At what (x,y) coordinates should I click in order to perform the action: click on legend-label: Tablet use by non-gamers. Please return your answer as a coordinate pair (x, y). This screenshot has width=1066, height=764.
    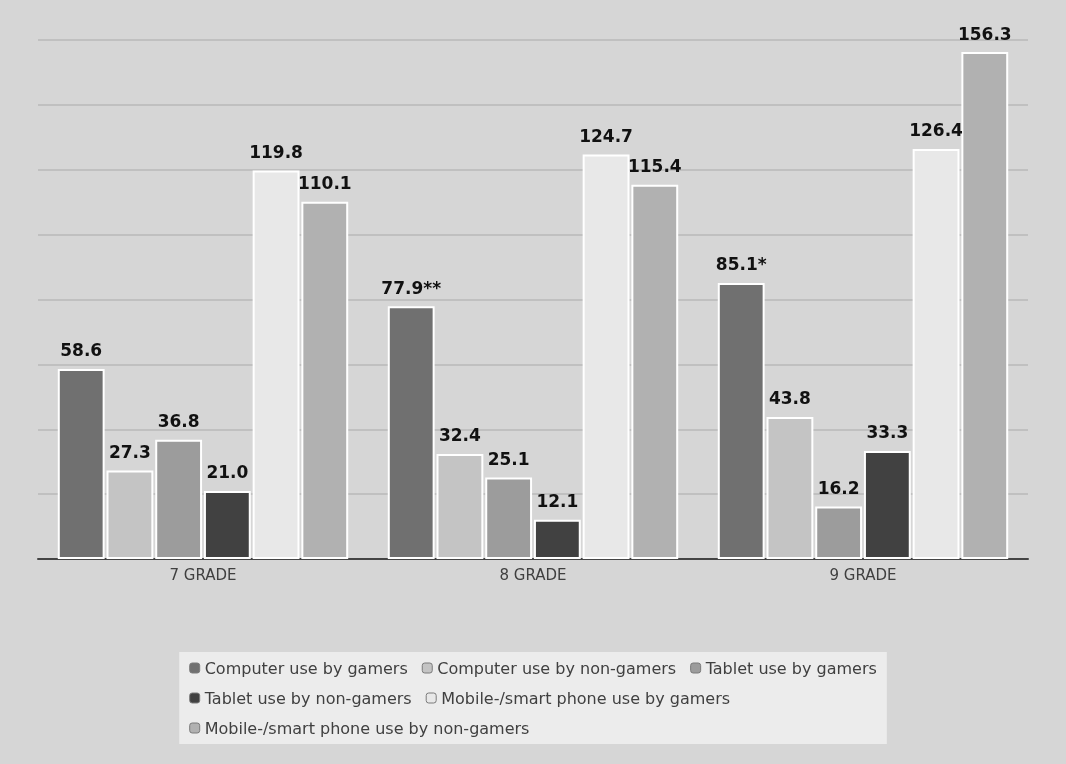
    Looking at the image, I should click on (307, 698).